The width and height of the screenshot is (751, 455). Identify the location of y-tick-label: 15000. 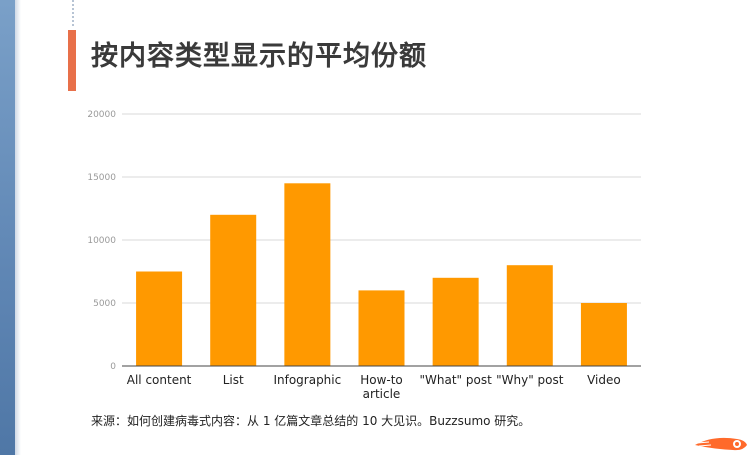
(101, 178).